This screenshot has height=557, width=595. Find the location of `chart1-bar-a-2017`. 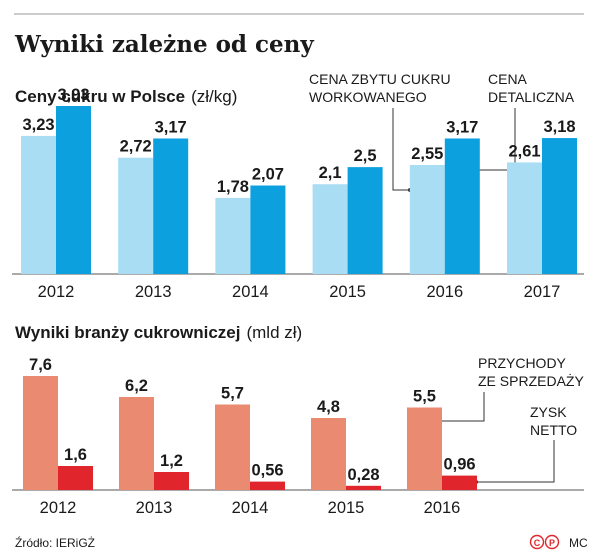

chart1-bar-a-2017 is located at coordinates (524, 218).